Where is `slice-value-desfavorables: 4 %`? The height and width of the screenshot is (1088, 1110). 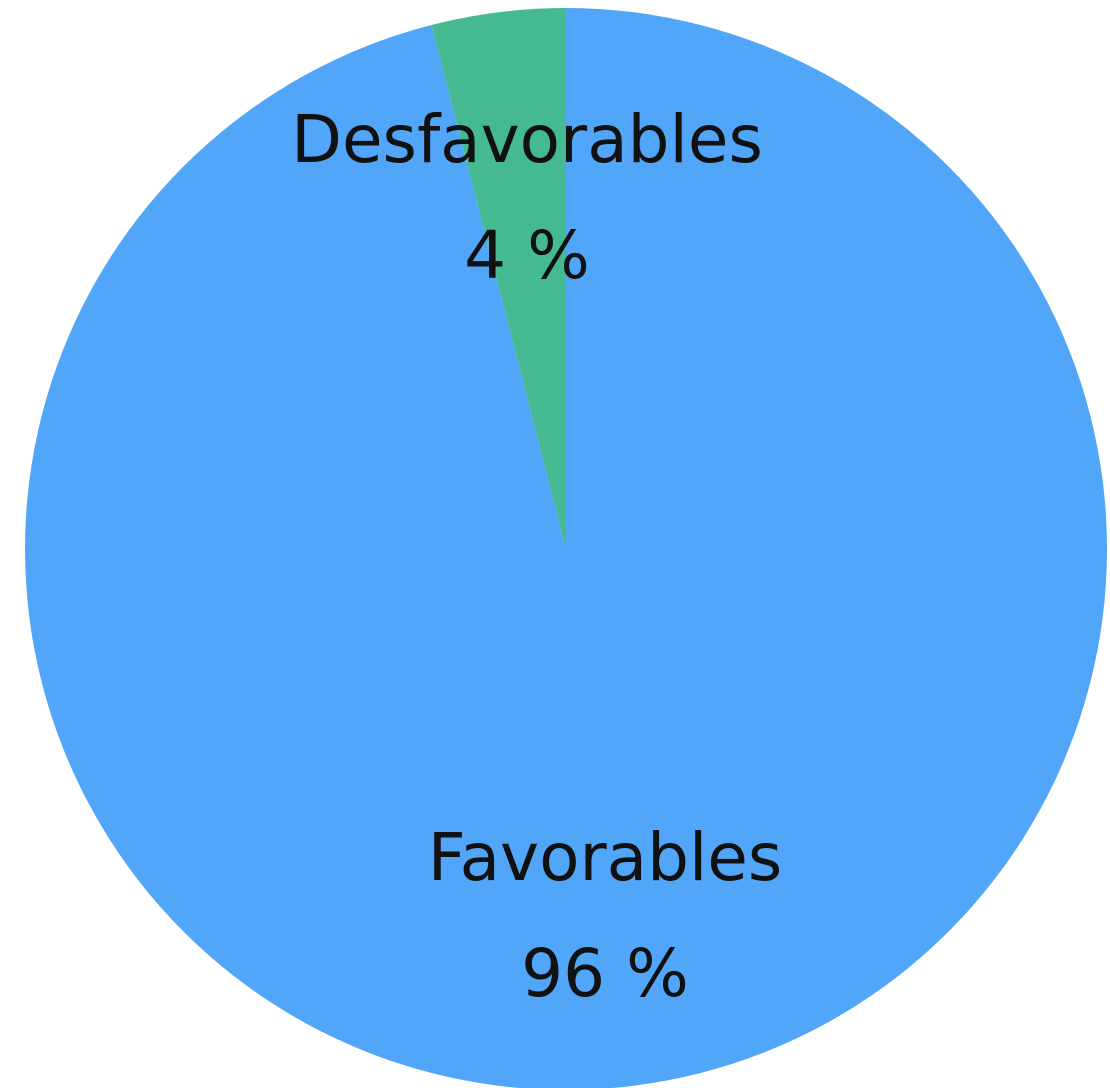
slice-value-desfavorables: 4 % is located at coordinates (527, 255).